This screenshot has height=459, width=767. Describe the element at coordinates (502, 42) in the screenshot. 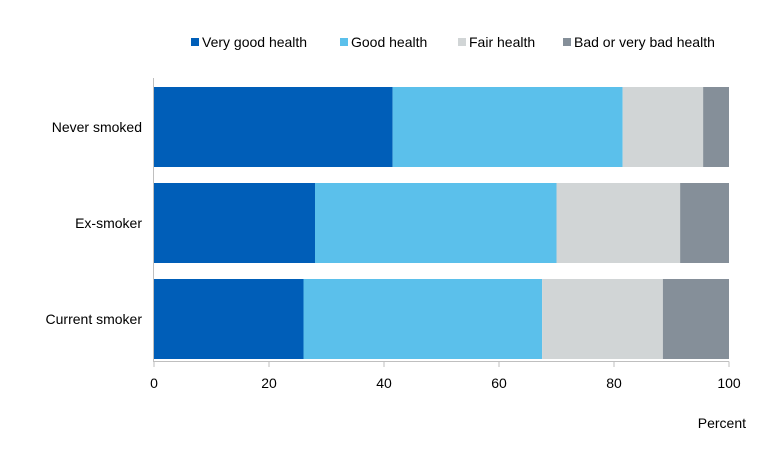

I see `legend-label: Fair health` at that location.